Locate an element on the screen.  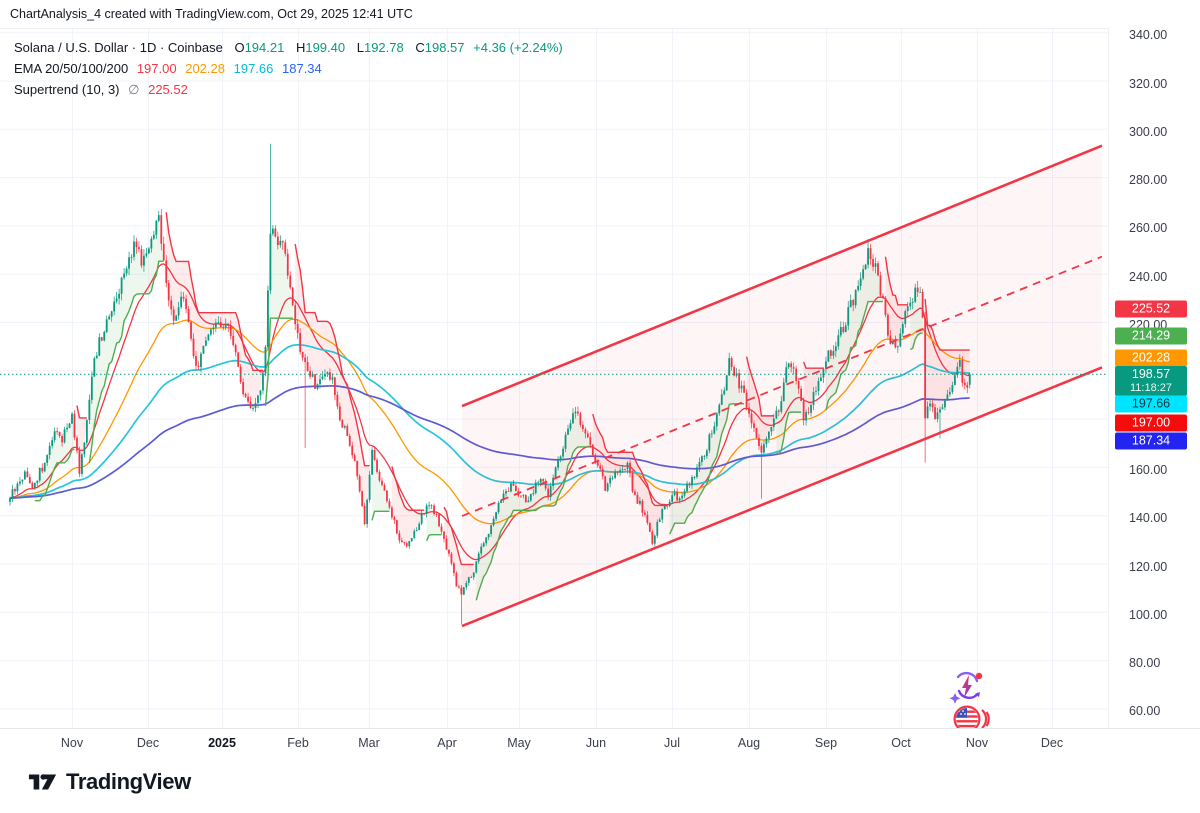
price-tick-label: 160.00 is located at coordinates (1148, 469).